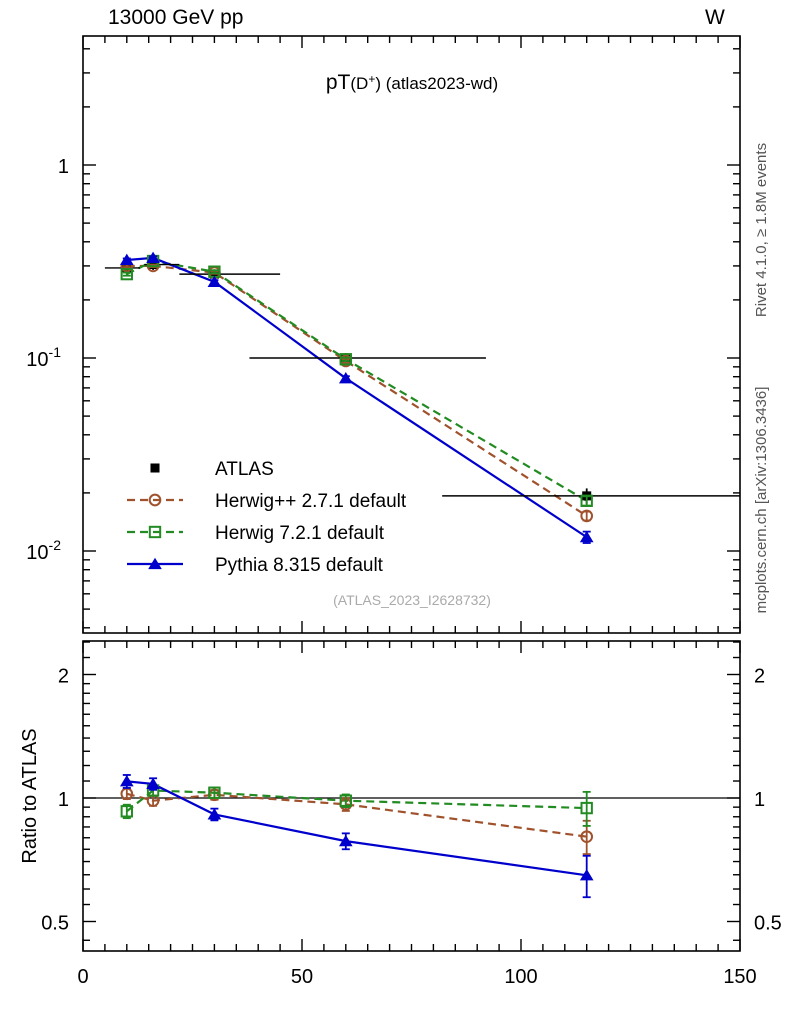 This screenshot has height=1024, width=786. I want to click on y-tick-label: 10⁻¹, so click(43, 357).